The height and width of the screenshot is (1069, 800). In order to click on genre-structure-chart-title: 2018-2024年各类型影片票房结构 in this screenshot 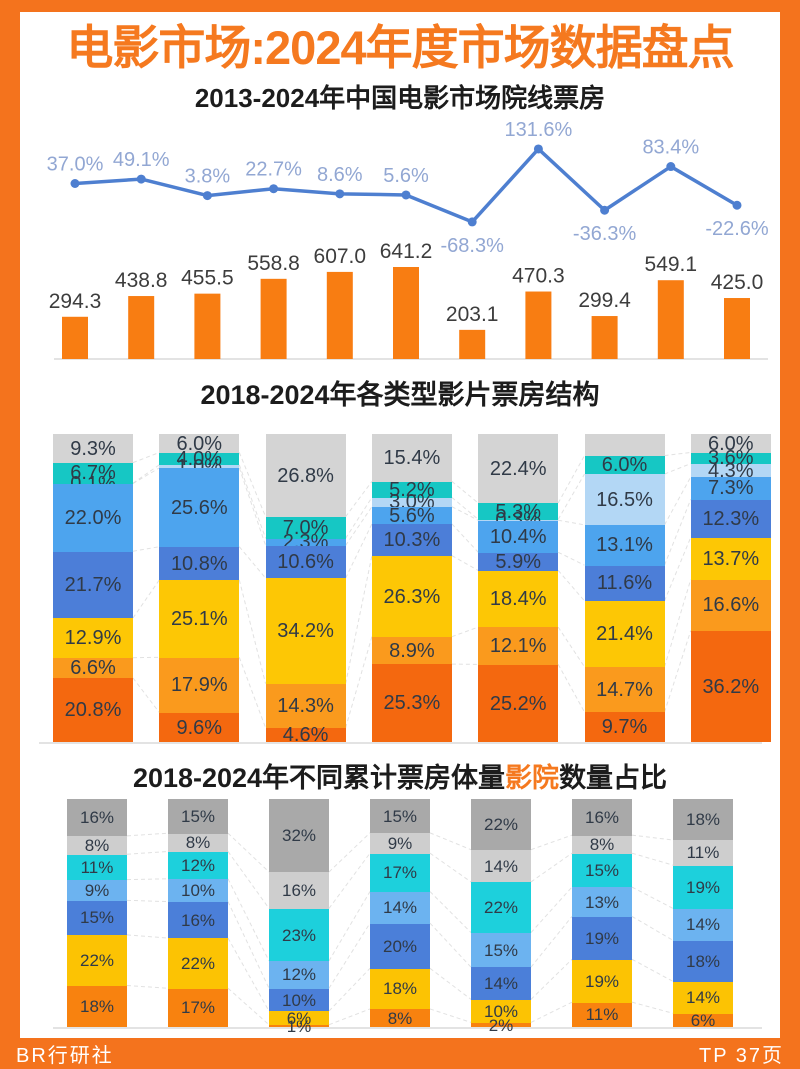, I will do `click(400, 395)`.